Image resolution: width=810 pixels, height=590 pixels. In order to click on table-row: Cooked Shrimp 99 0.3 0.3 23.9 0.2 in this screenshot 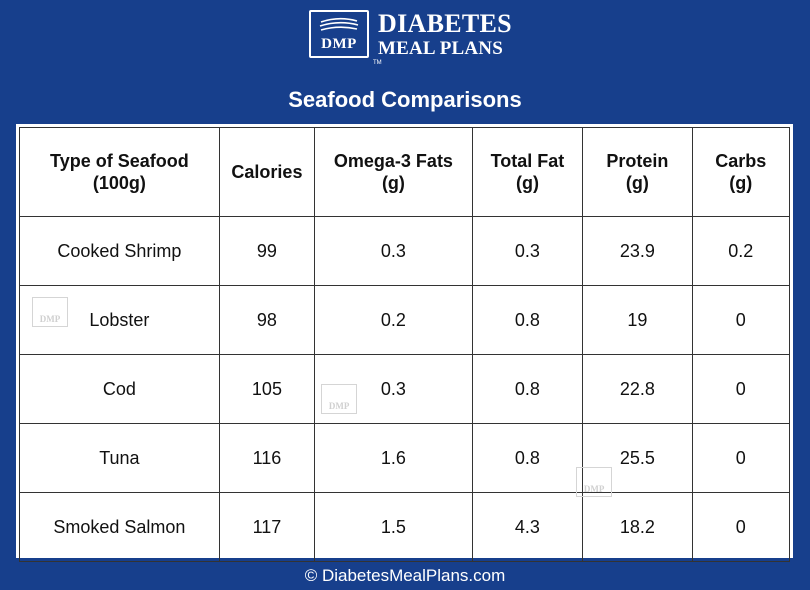, I will do `click(405, 251)`.